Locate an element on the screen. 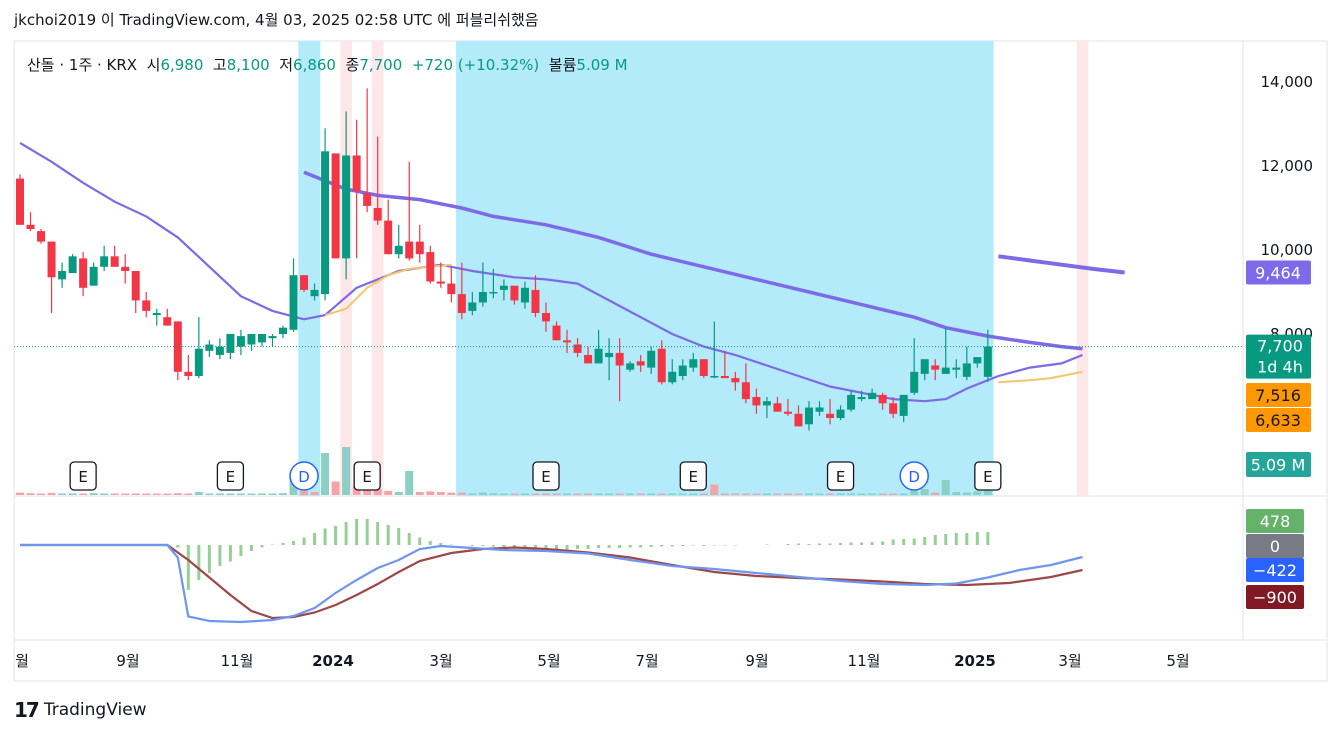  last-price-label: 7,700 is located at coordinates (1280, 346).